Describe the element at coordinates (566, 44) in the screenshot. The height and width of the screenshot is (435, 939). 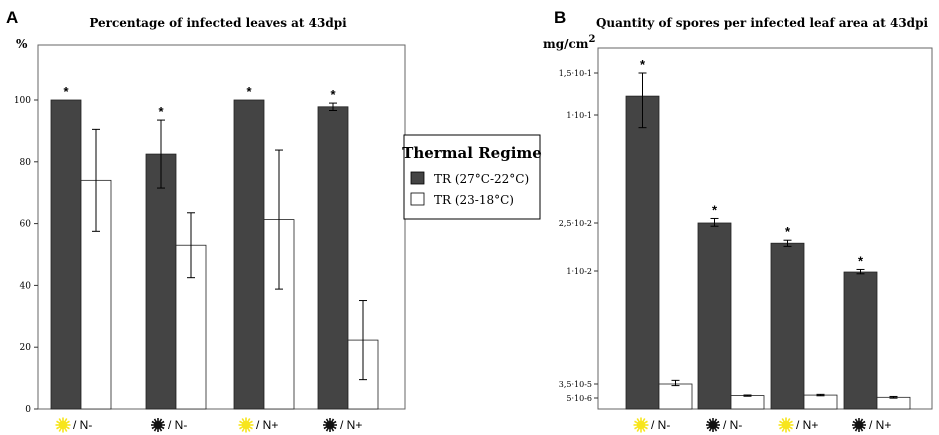
I see `panel-b-unit-base: mg/cm` at that location.